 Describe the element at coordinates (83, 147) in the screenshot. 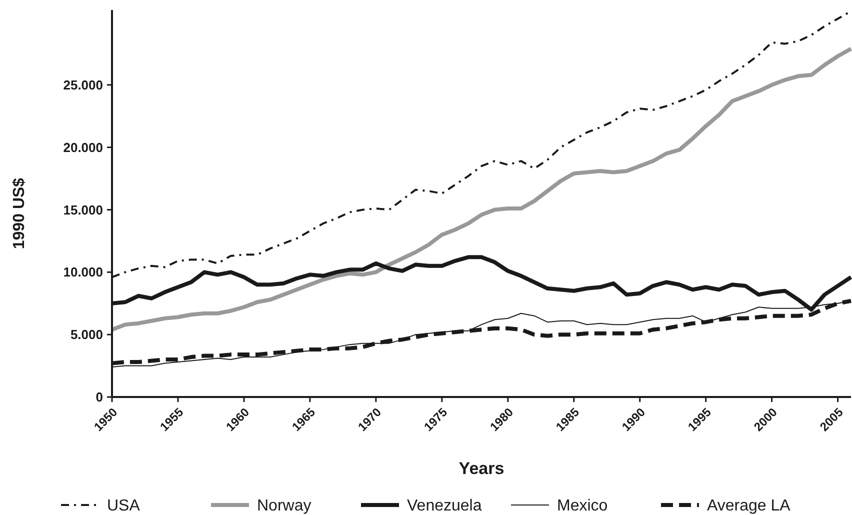

I see `y-tick-label: 20.000` at that location.